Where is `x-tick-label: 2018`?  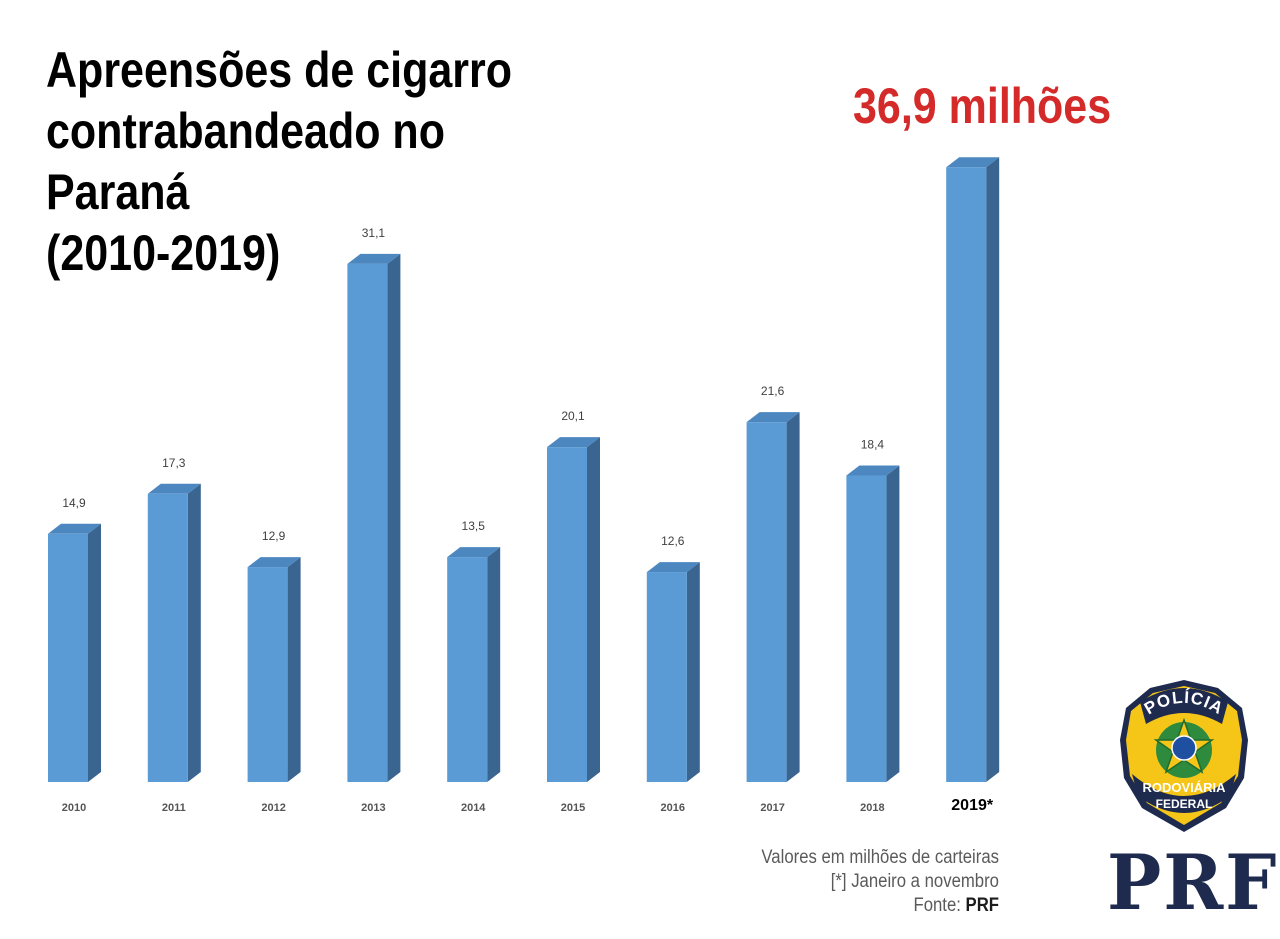
x-tick-label: 2018 is located at coordinates (872, 808).